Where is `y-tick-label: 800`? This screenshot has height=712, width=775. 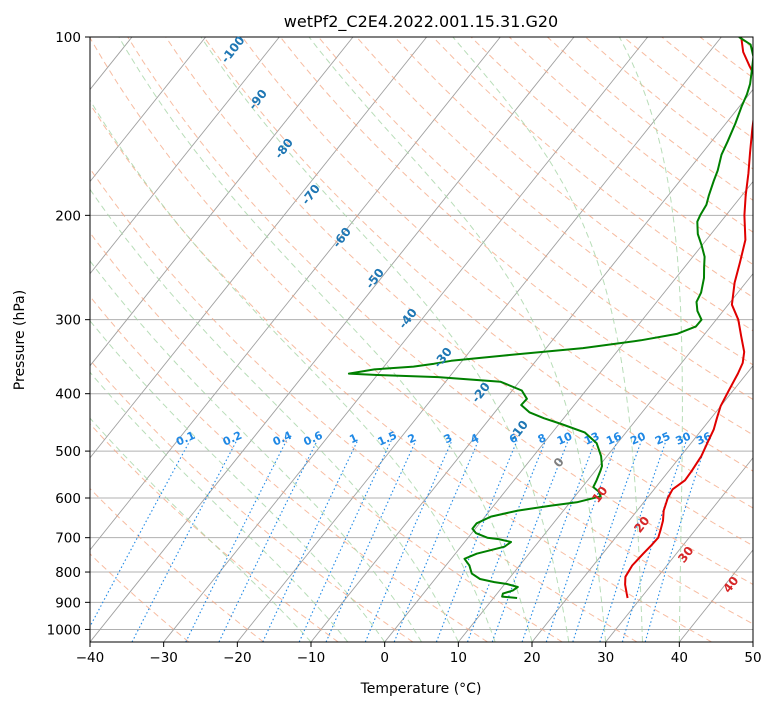 y-tick-label: 800 is located at coordinates (68, 573).